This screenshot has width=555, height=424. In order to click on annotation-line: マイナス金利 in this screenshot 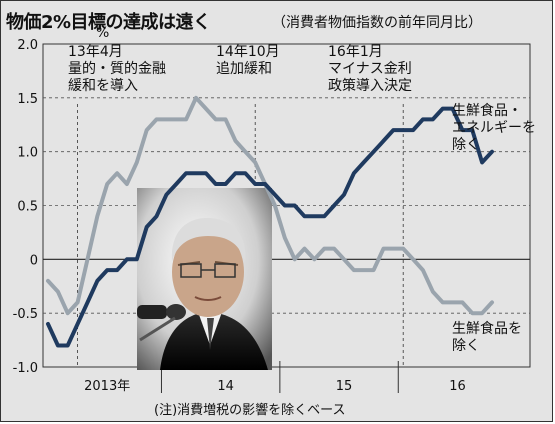, I will do `click(370, 69)`.